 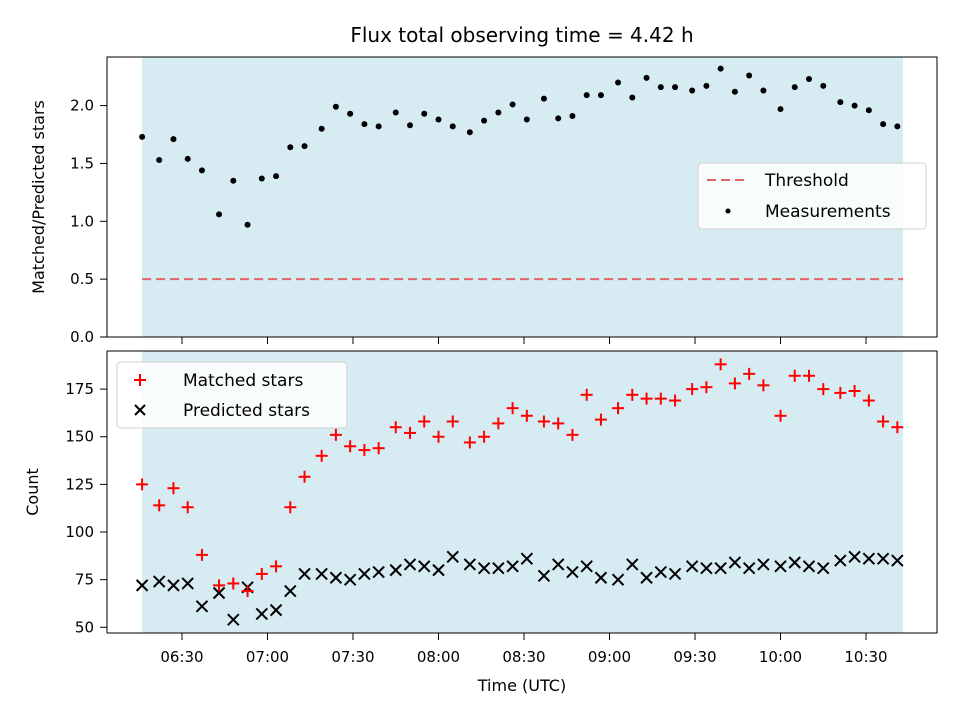 What do you see at coordinates (806, 181) in the screenshot?
I see `legend-threshold-label: Threshold` at bounding box center [806, 181].